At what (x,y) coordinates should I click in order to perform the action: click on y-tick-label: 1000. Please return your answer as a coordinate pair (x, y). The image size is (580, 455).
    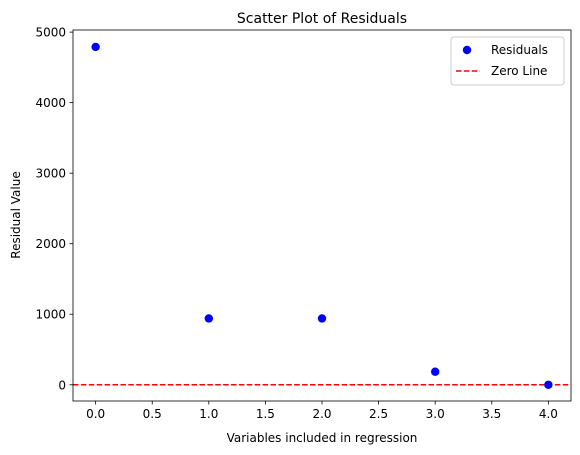
    Looking at the image, I should click on (50, 315).